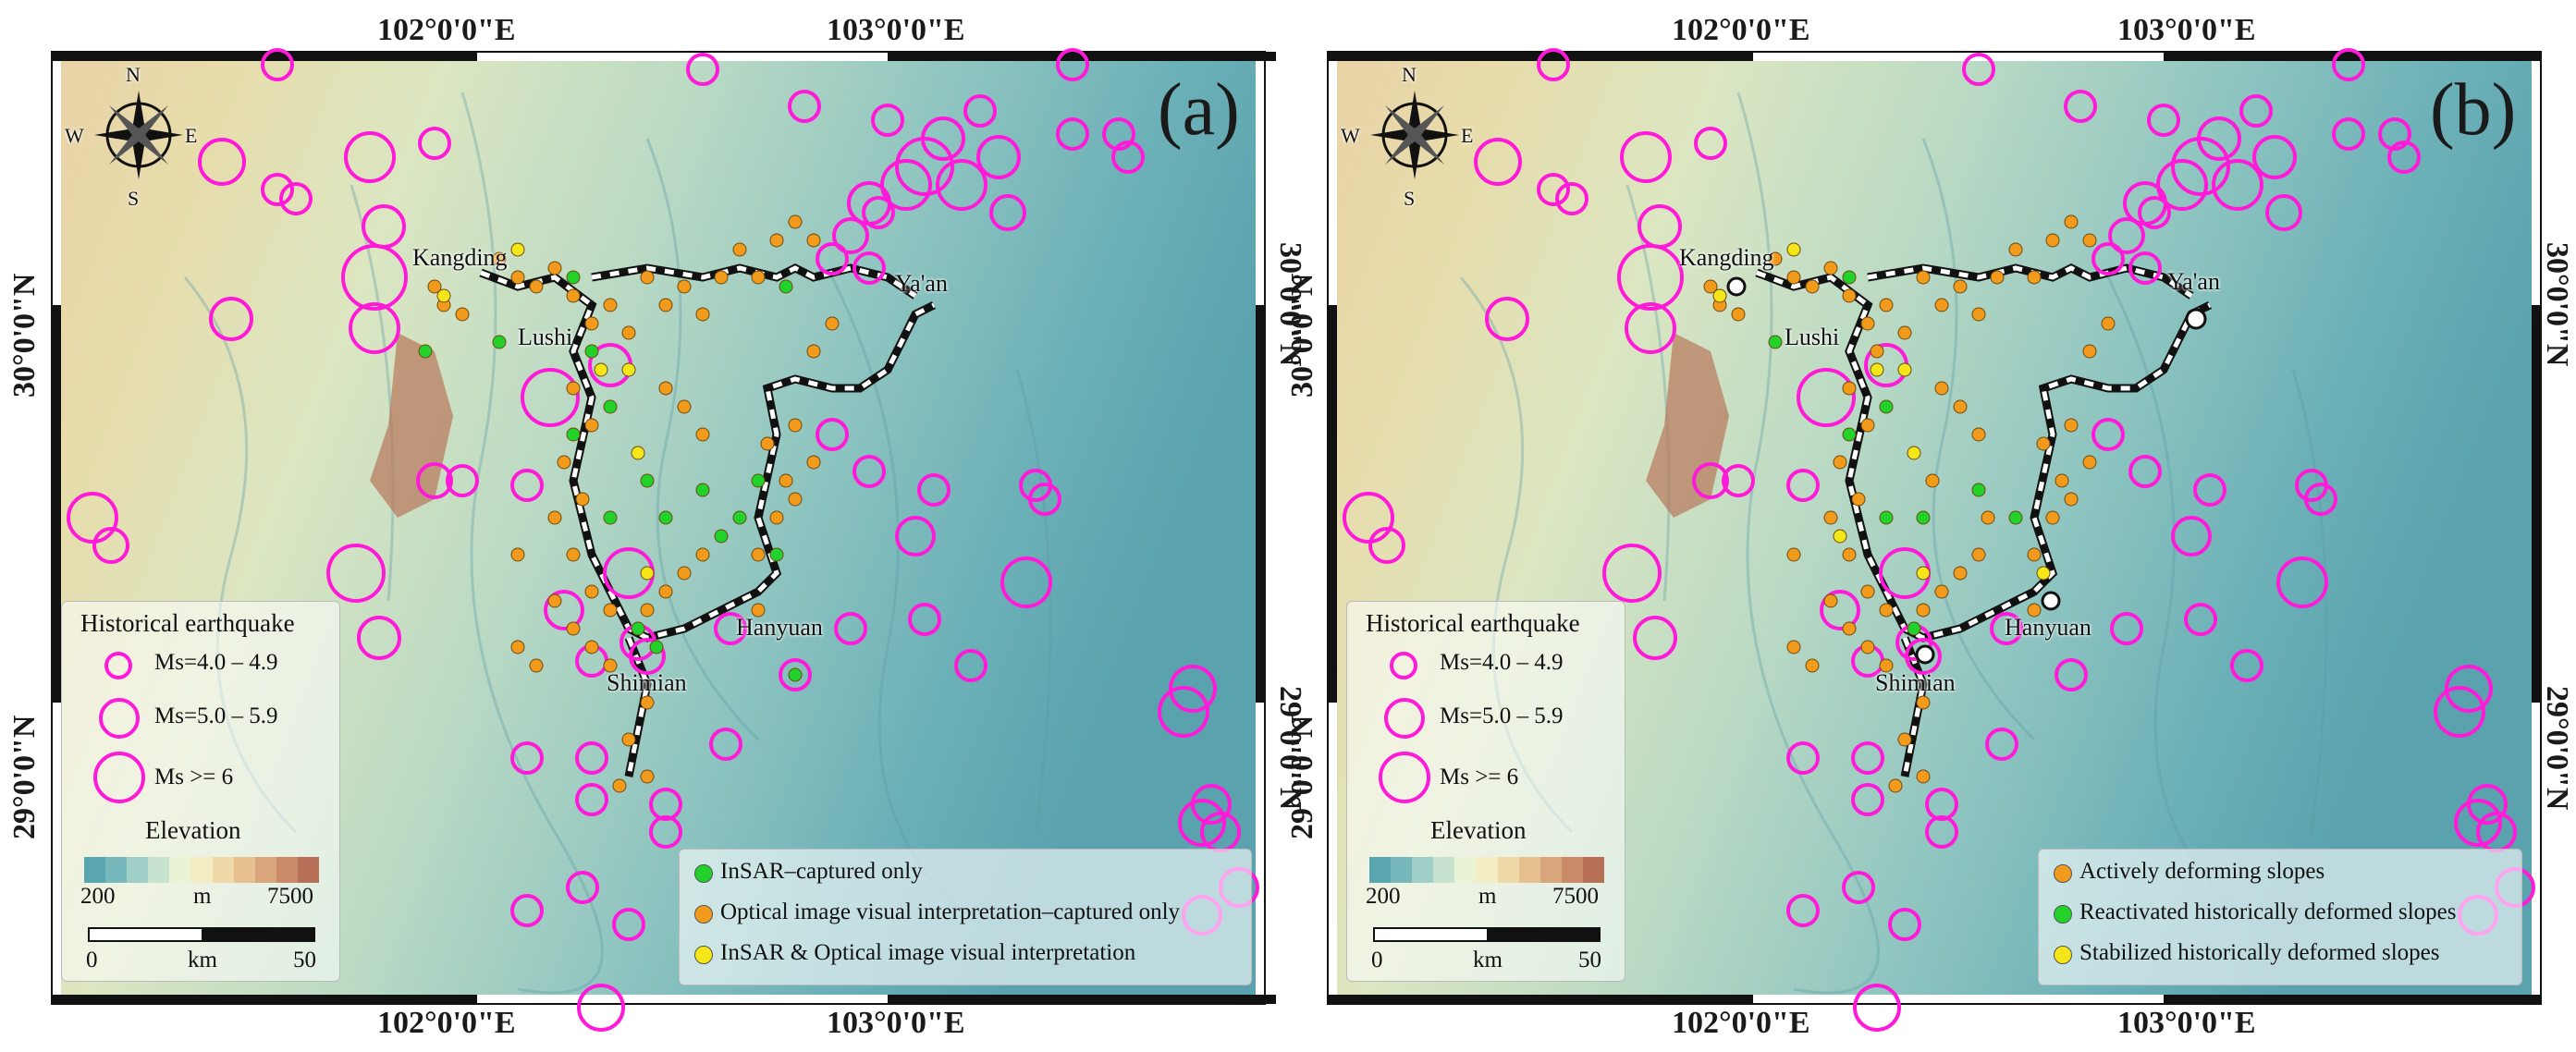 The image size is (2576, 1052). Describe the element at coordinates (2557, 748) in the screenshot. I see `lat-label-right-2: 29°0'0"N` at that location.